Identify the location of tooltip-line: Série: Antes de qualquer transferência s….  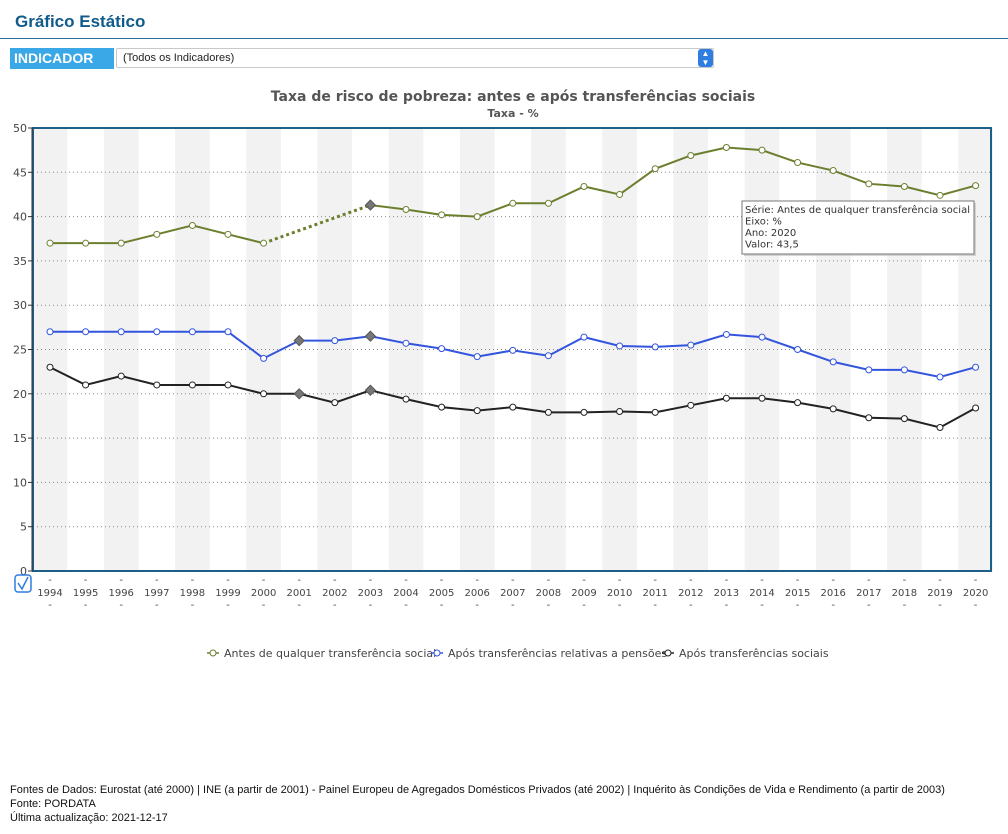
(857, 210).